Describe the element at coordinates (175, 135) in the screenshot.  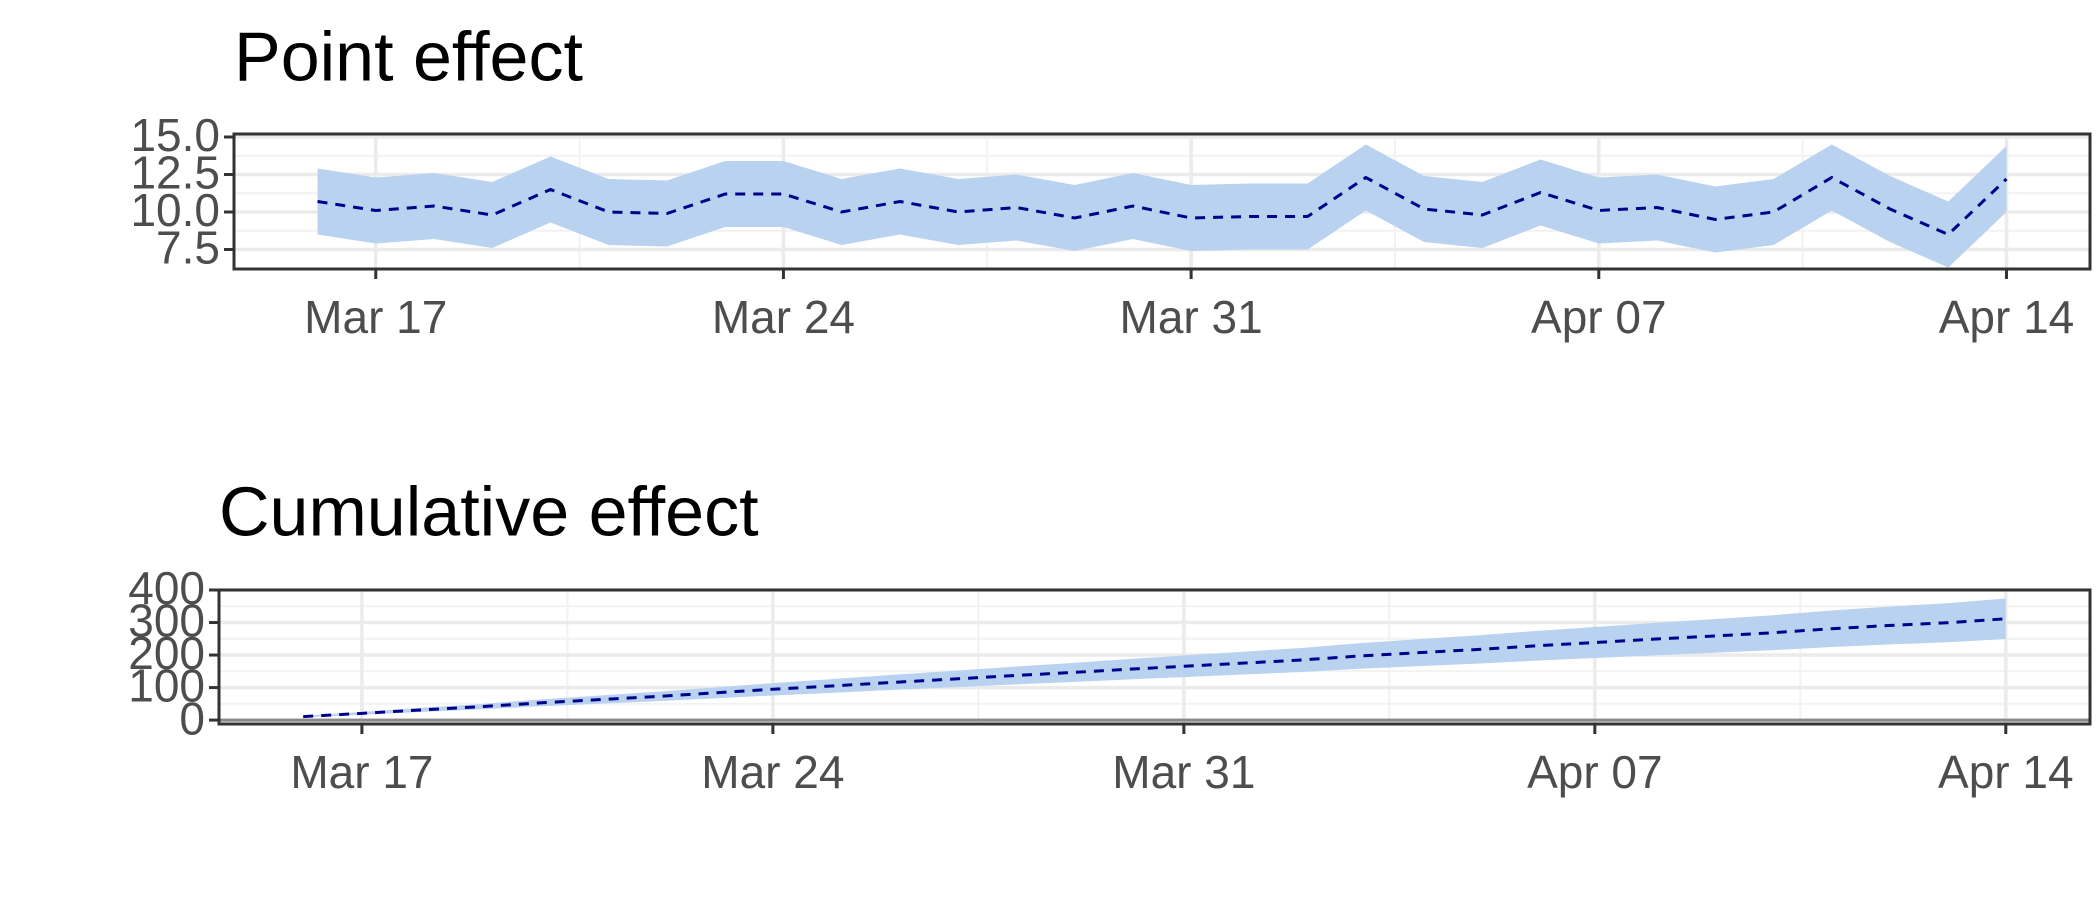
I see `y-tick-label: 15.0` at that location.